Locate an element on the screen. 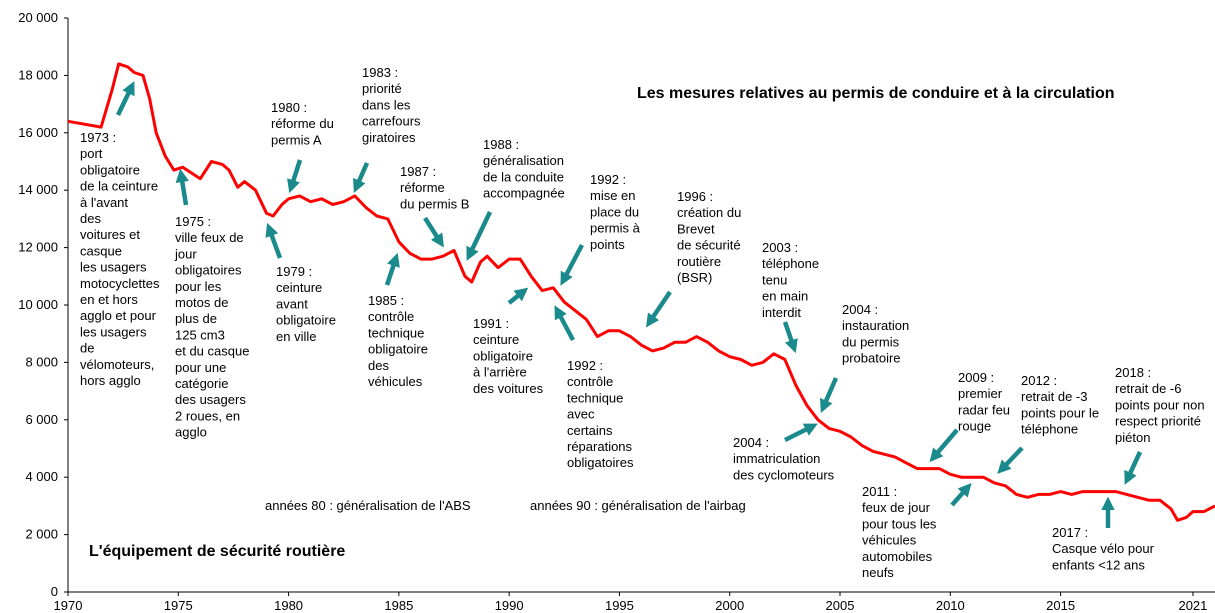 The image size is (1215, 613). annotation-line: priorité is located at coordinates (382, 88).